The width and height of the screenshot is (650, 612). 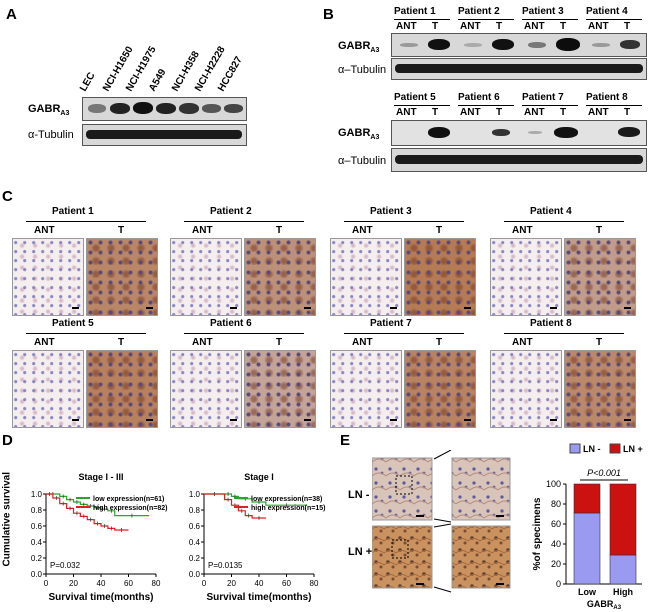 I want to click on bar-ylabel: %of specimens, so click(x=537, y=533).